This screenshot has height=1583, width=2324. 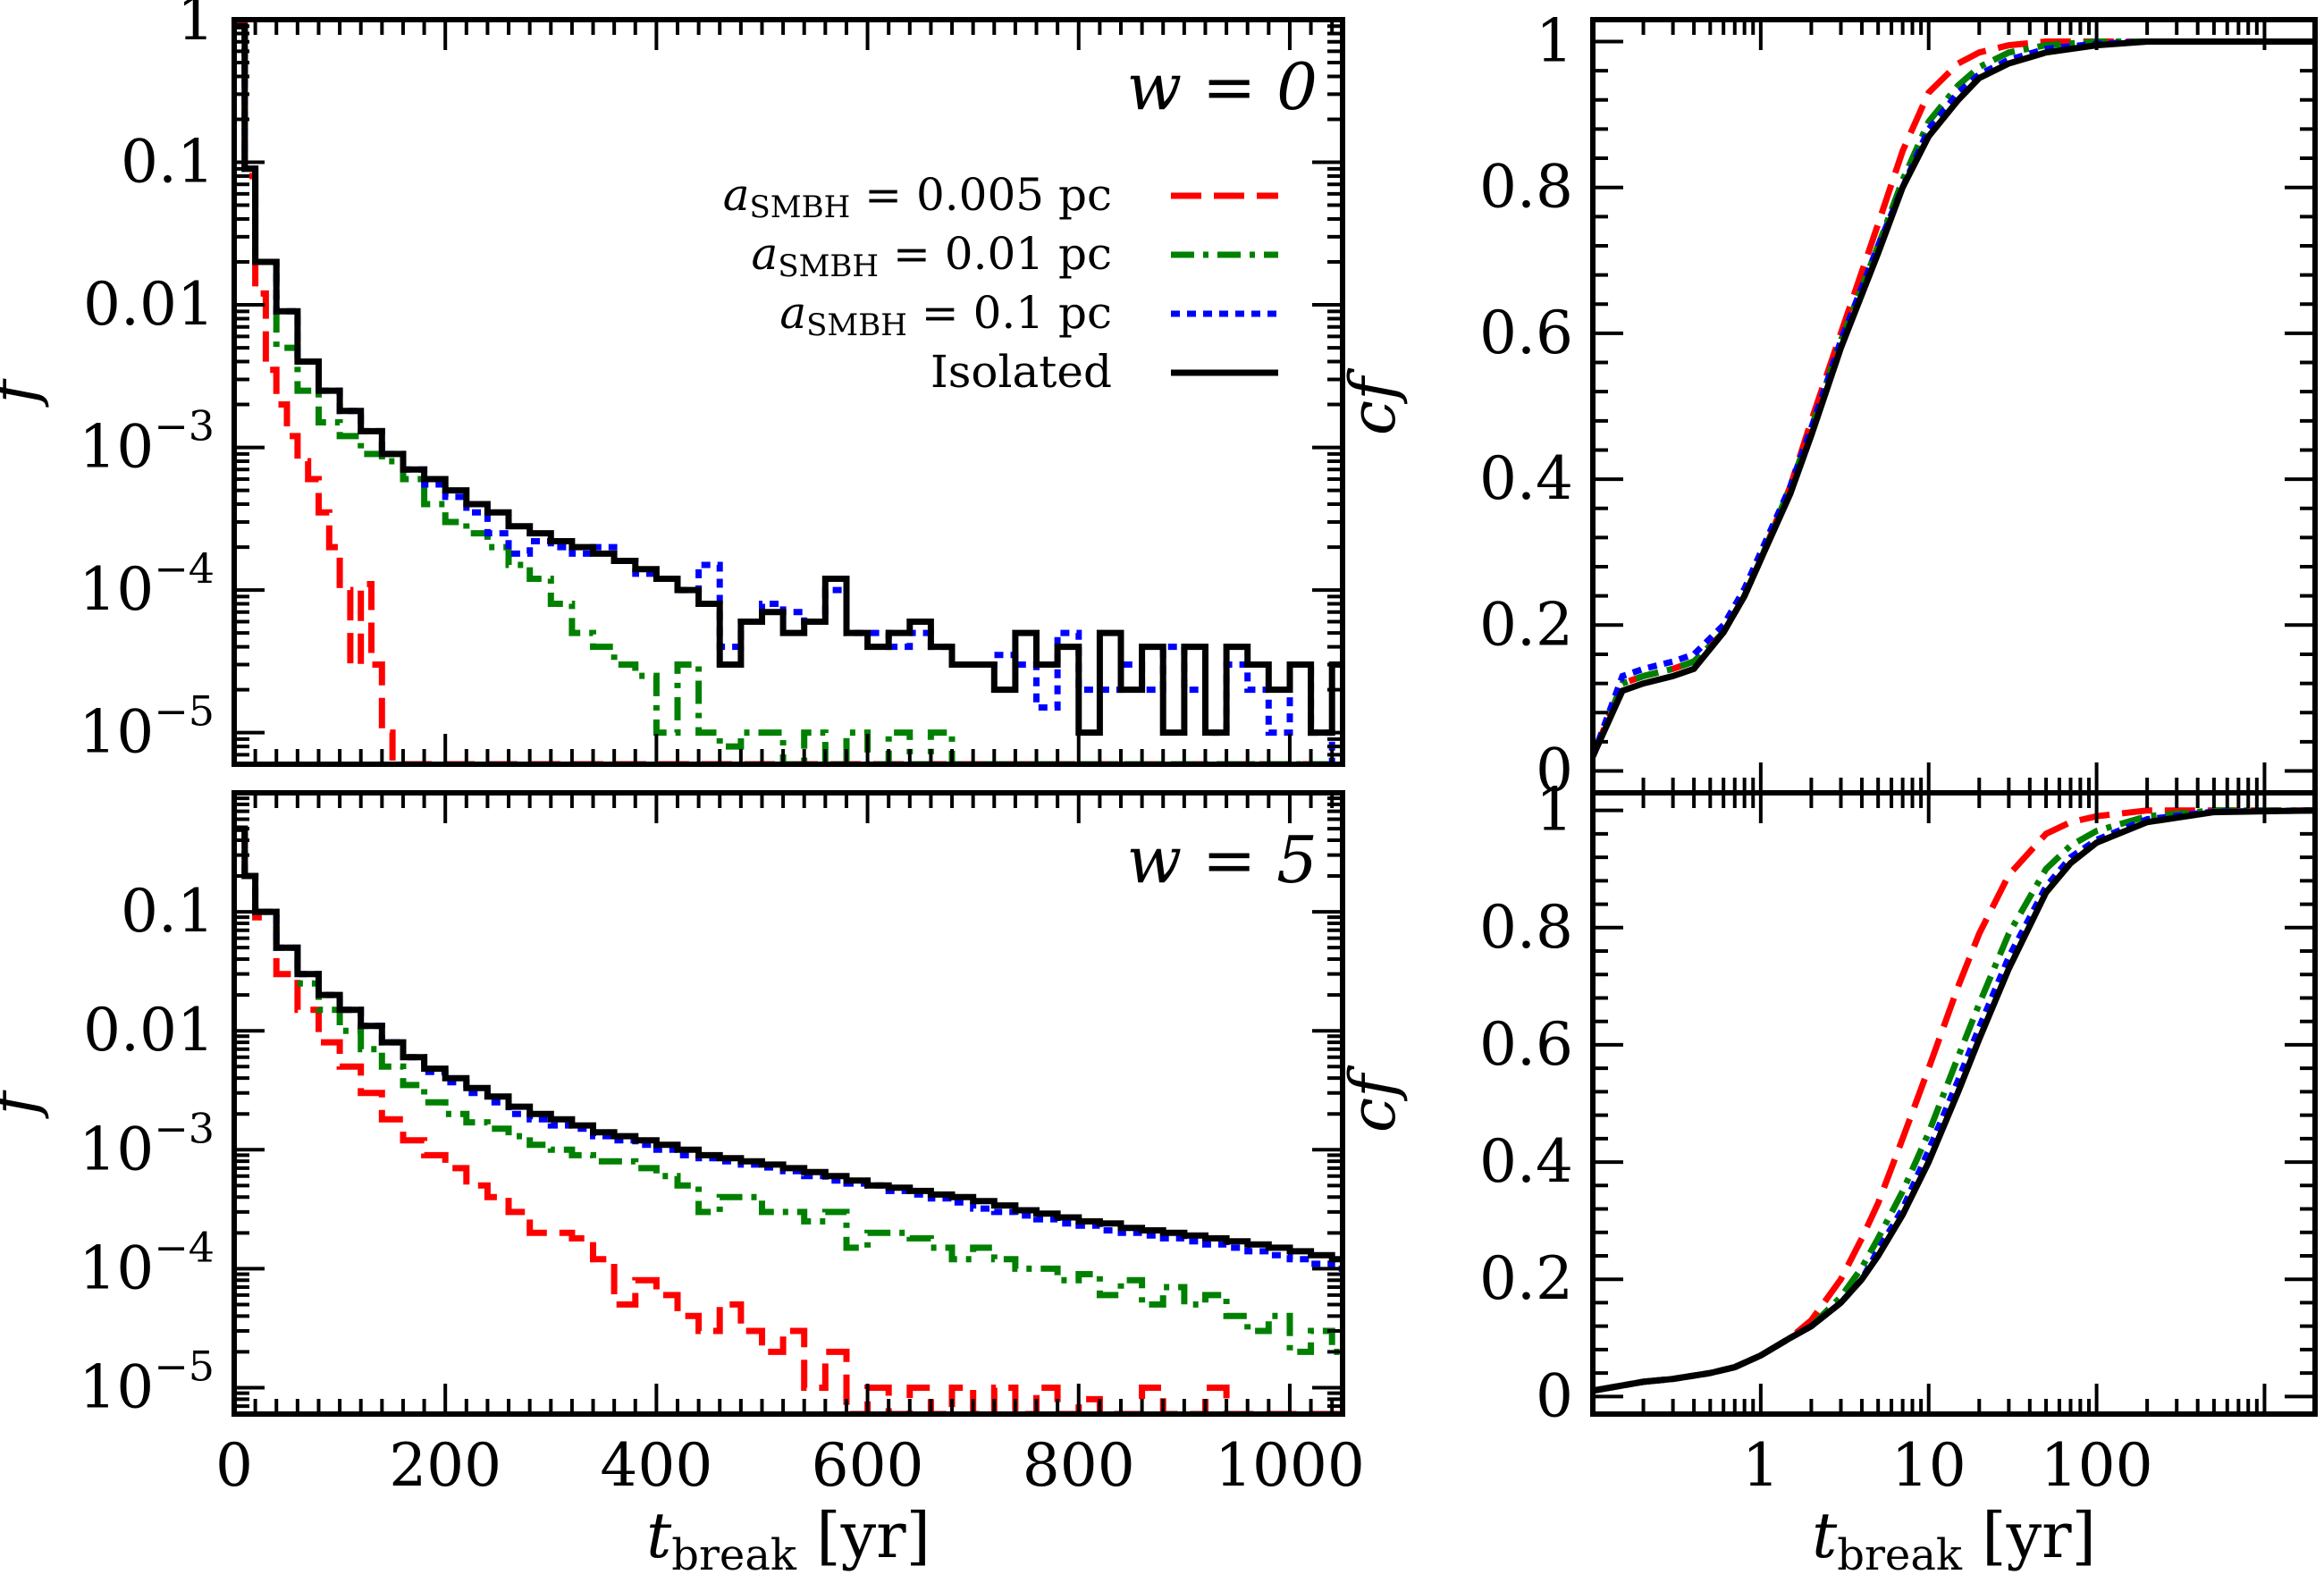 I want to click on plot-frame, so click(x=1954, y=1103).